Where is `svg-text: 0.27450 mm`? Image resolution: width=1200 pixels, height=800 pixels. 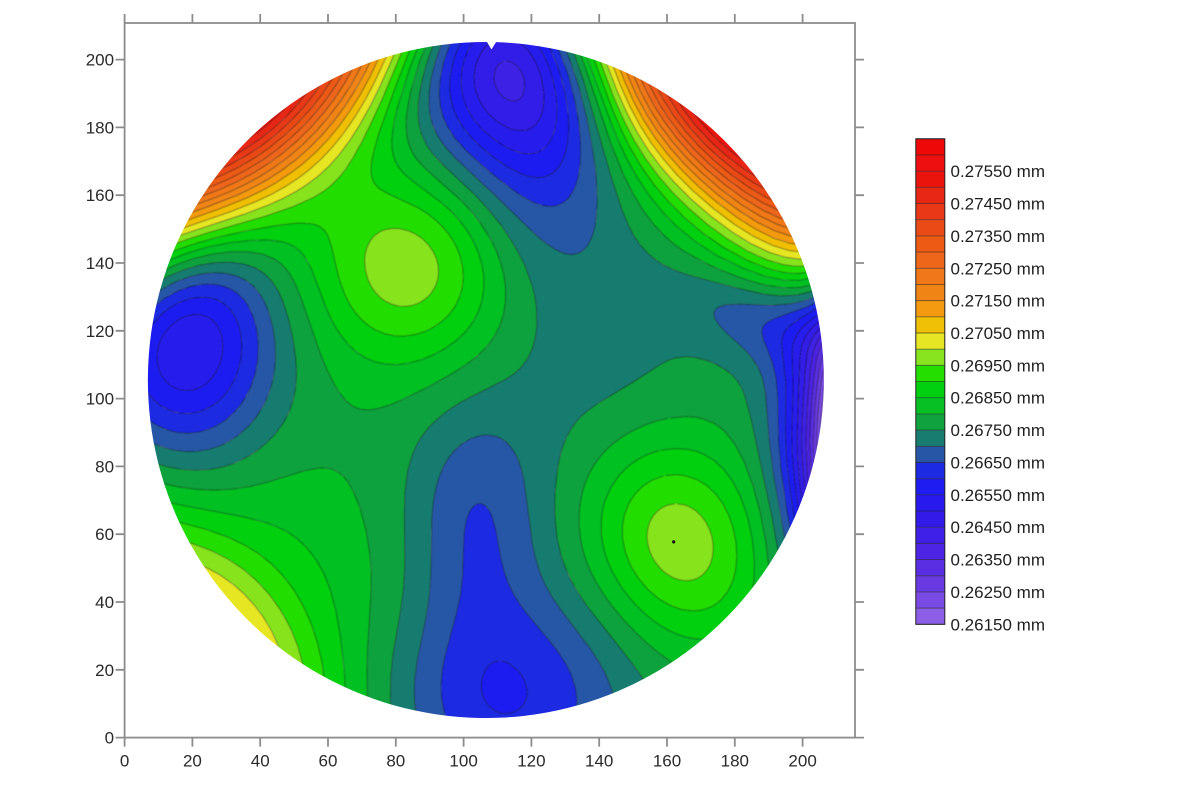 svg-text: 0.27450 mm is located at coordinates (998, 203).